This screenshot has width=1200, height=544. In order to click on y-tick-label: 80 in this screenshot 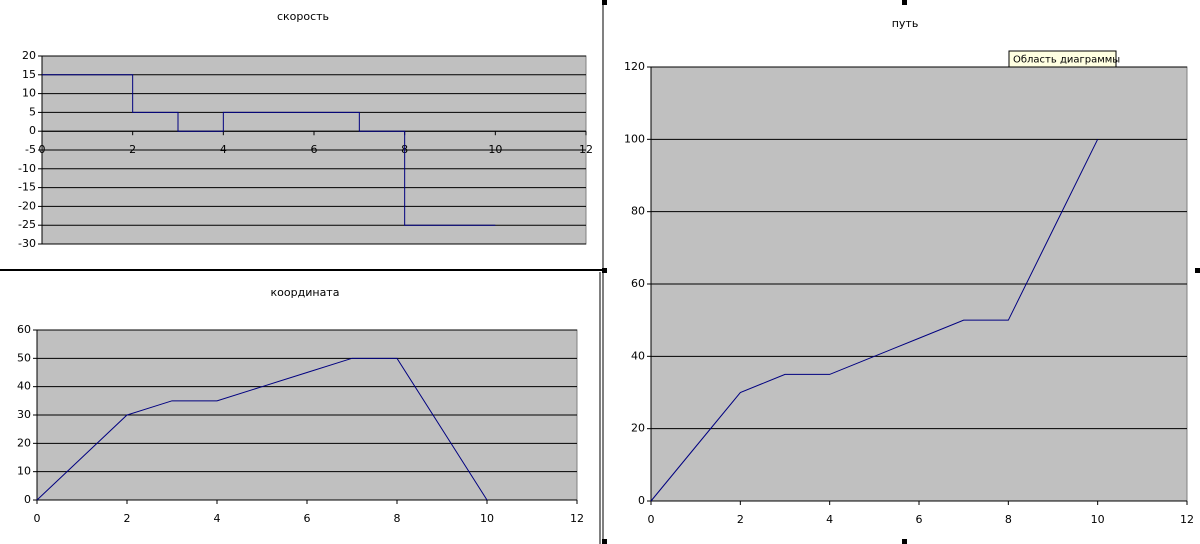, I will do `click(638, 211)`.